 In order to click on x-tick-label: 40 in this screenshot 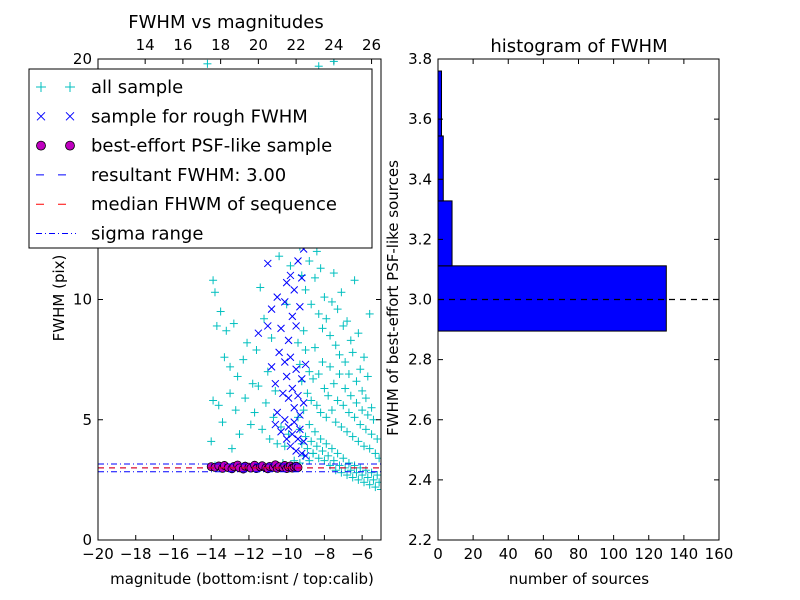, I will do `click(508, 554)`.